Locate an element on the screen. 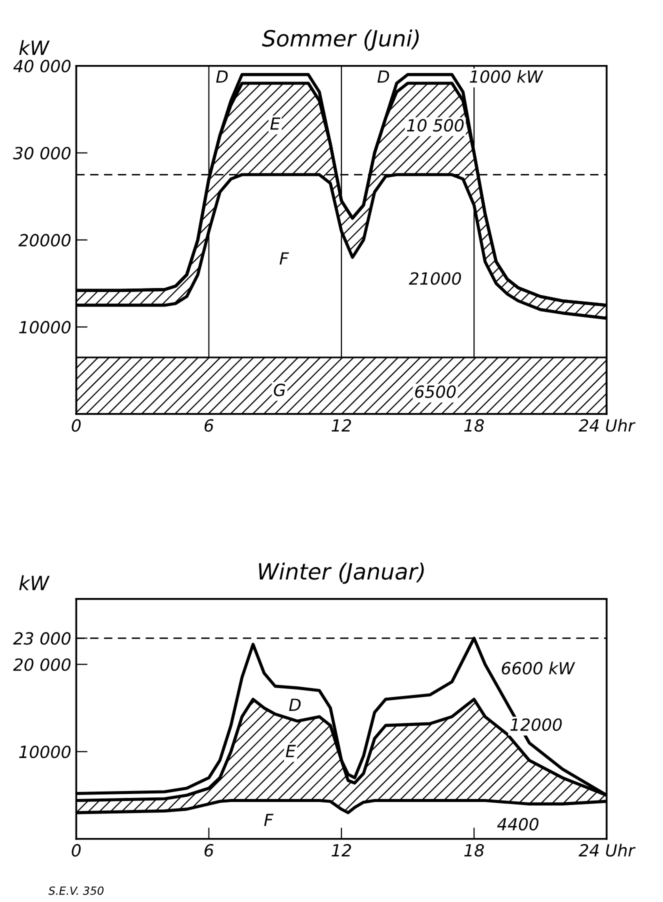 The height and width of the screenshot is (902, 663). chart-title: Sommer (Juni) is located at coordinates (340, 40).